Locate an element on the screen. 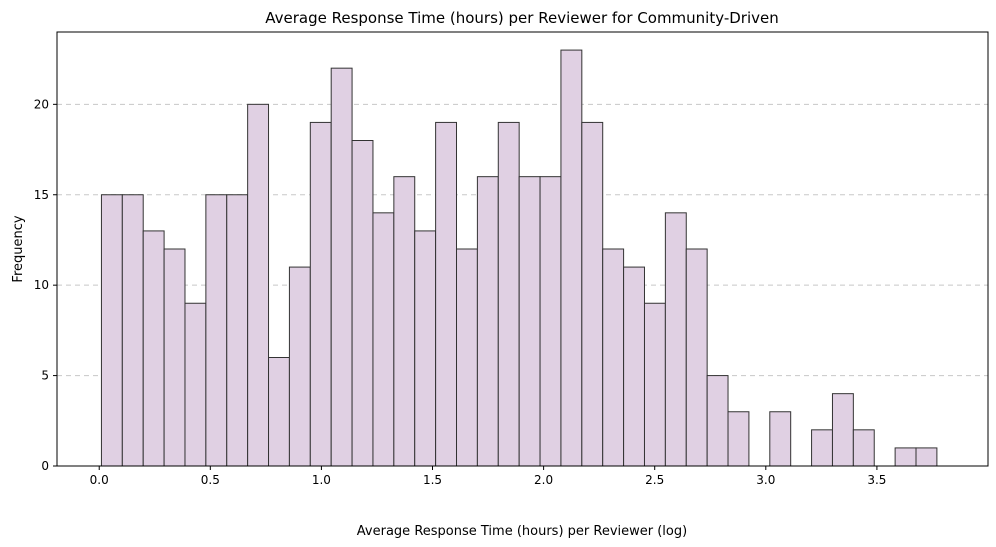 The height and width of the screenshot is (547, 996). y-axis-label: Frequency is located at coordinates (18, 248).